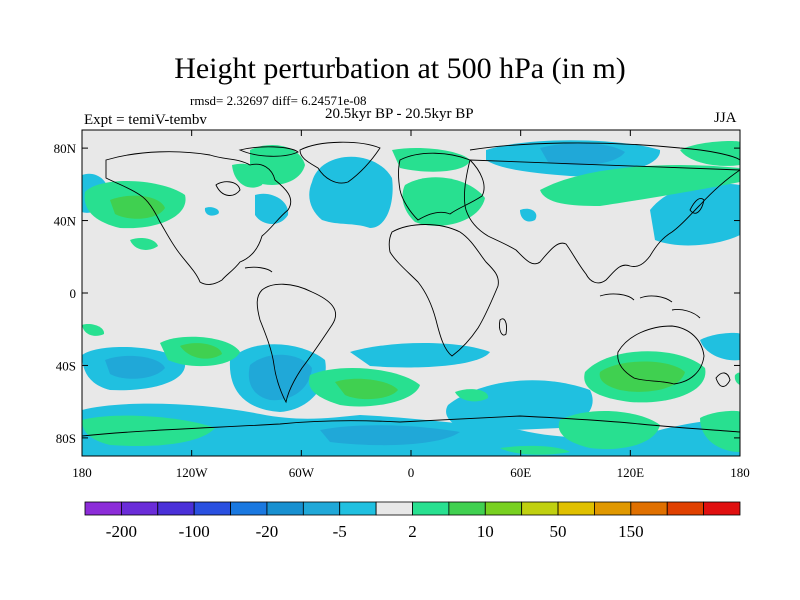  Describe the element at coordinates (412, 521) in the screenshot. I see `colorbar: -200 -100 -20 -5 2 10 50 150` at that location.